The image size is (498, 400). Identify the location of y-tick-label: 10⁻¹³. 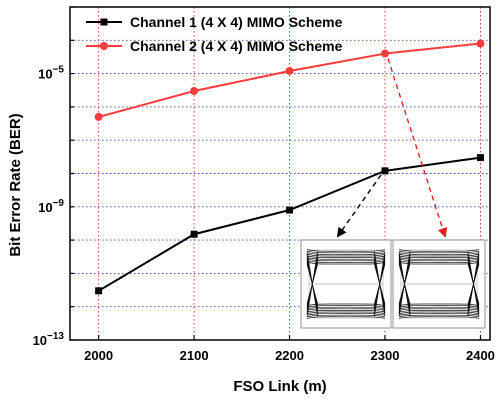
(49, 339).